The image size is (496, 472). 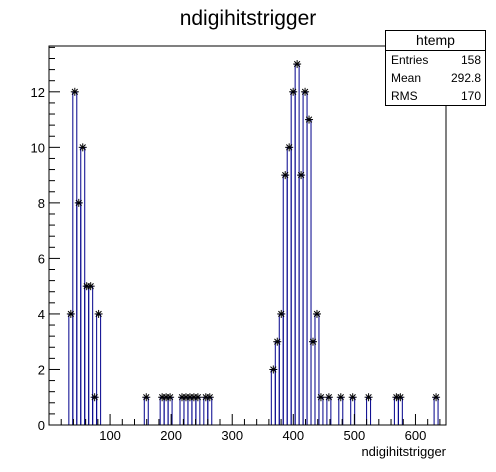 I want to click on stats-box: htemp Entries 158 Mean 292.8 RMS 170, so click(x=435, y=68).